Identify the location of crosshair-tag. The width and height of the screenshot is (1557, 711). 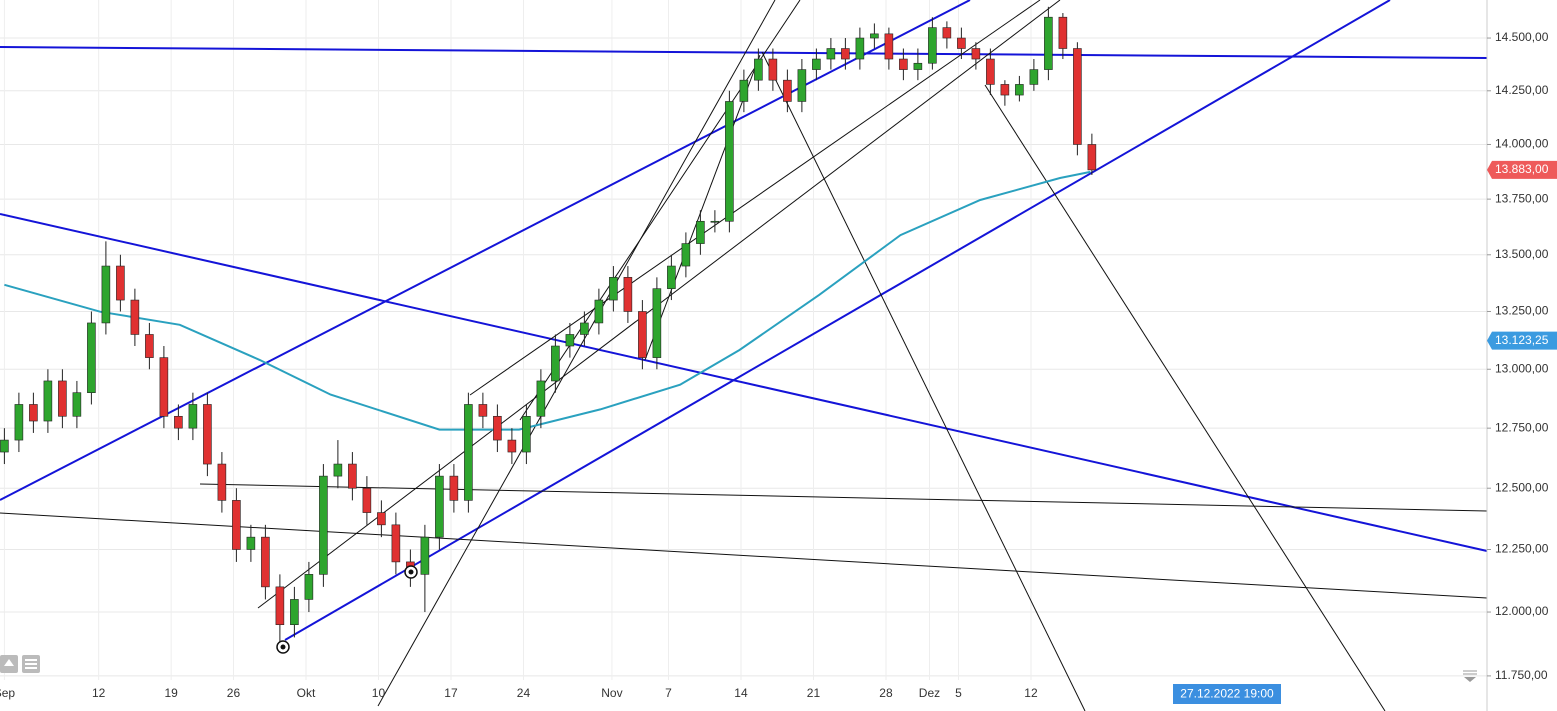
(1227, 694).